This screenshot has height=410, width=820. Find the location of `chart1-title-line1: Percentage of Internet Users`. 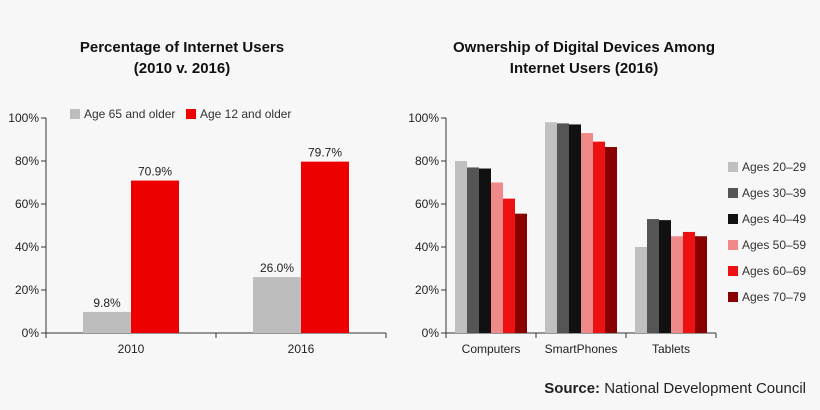

chart1-title-line1: Percentage of Internet Users is located at coordinates (182, 47).